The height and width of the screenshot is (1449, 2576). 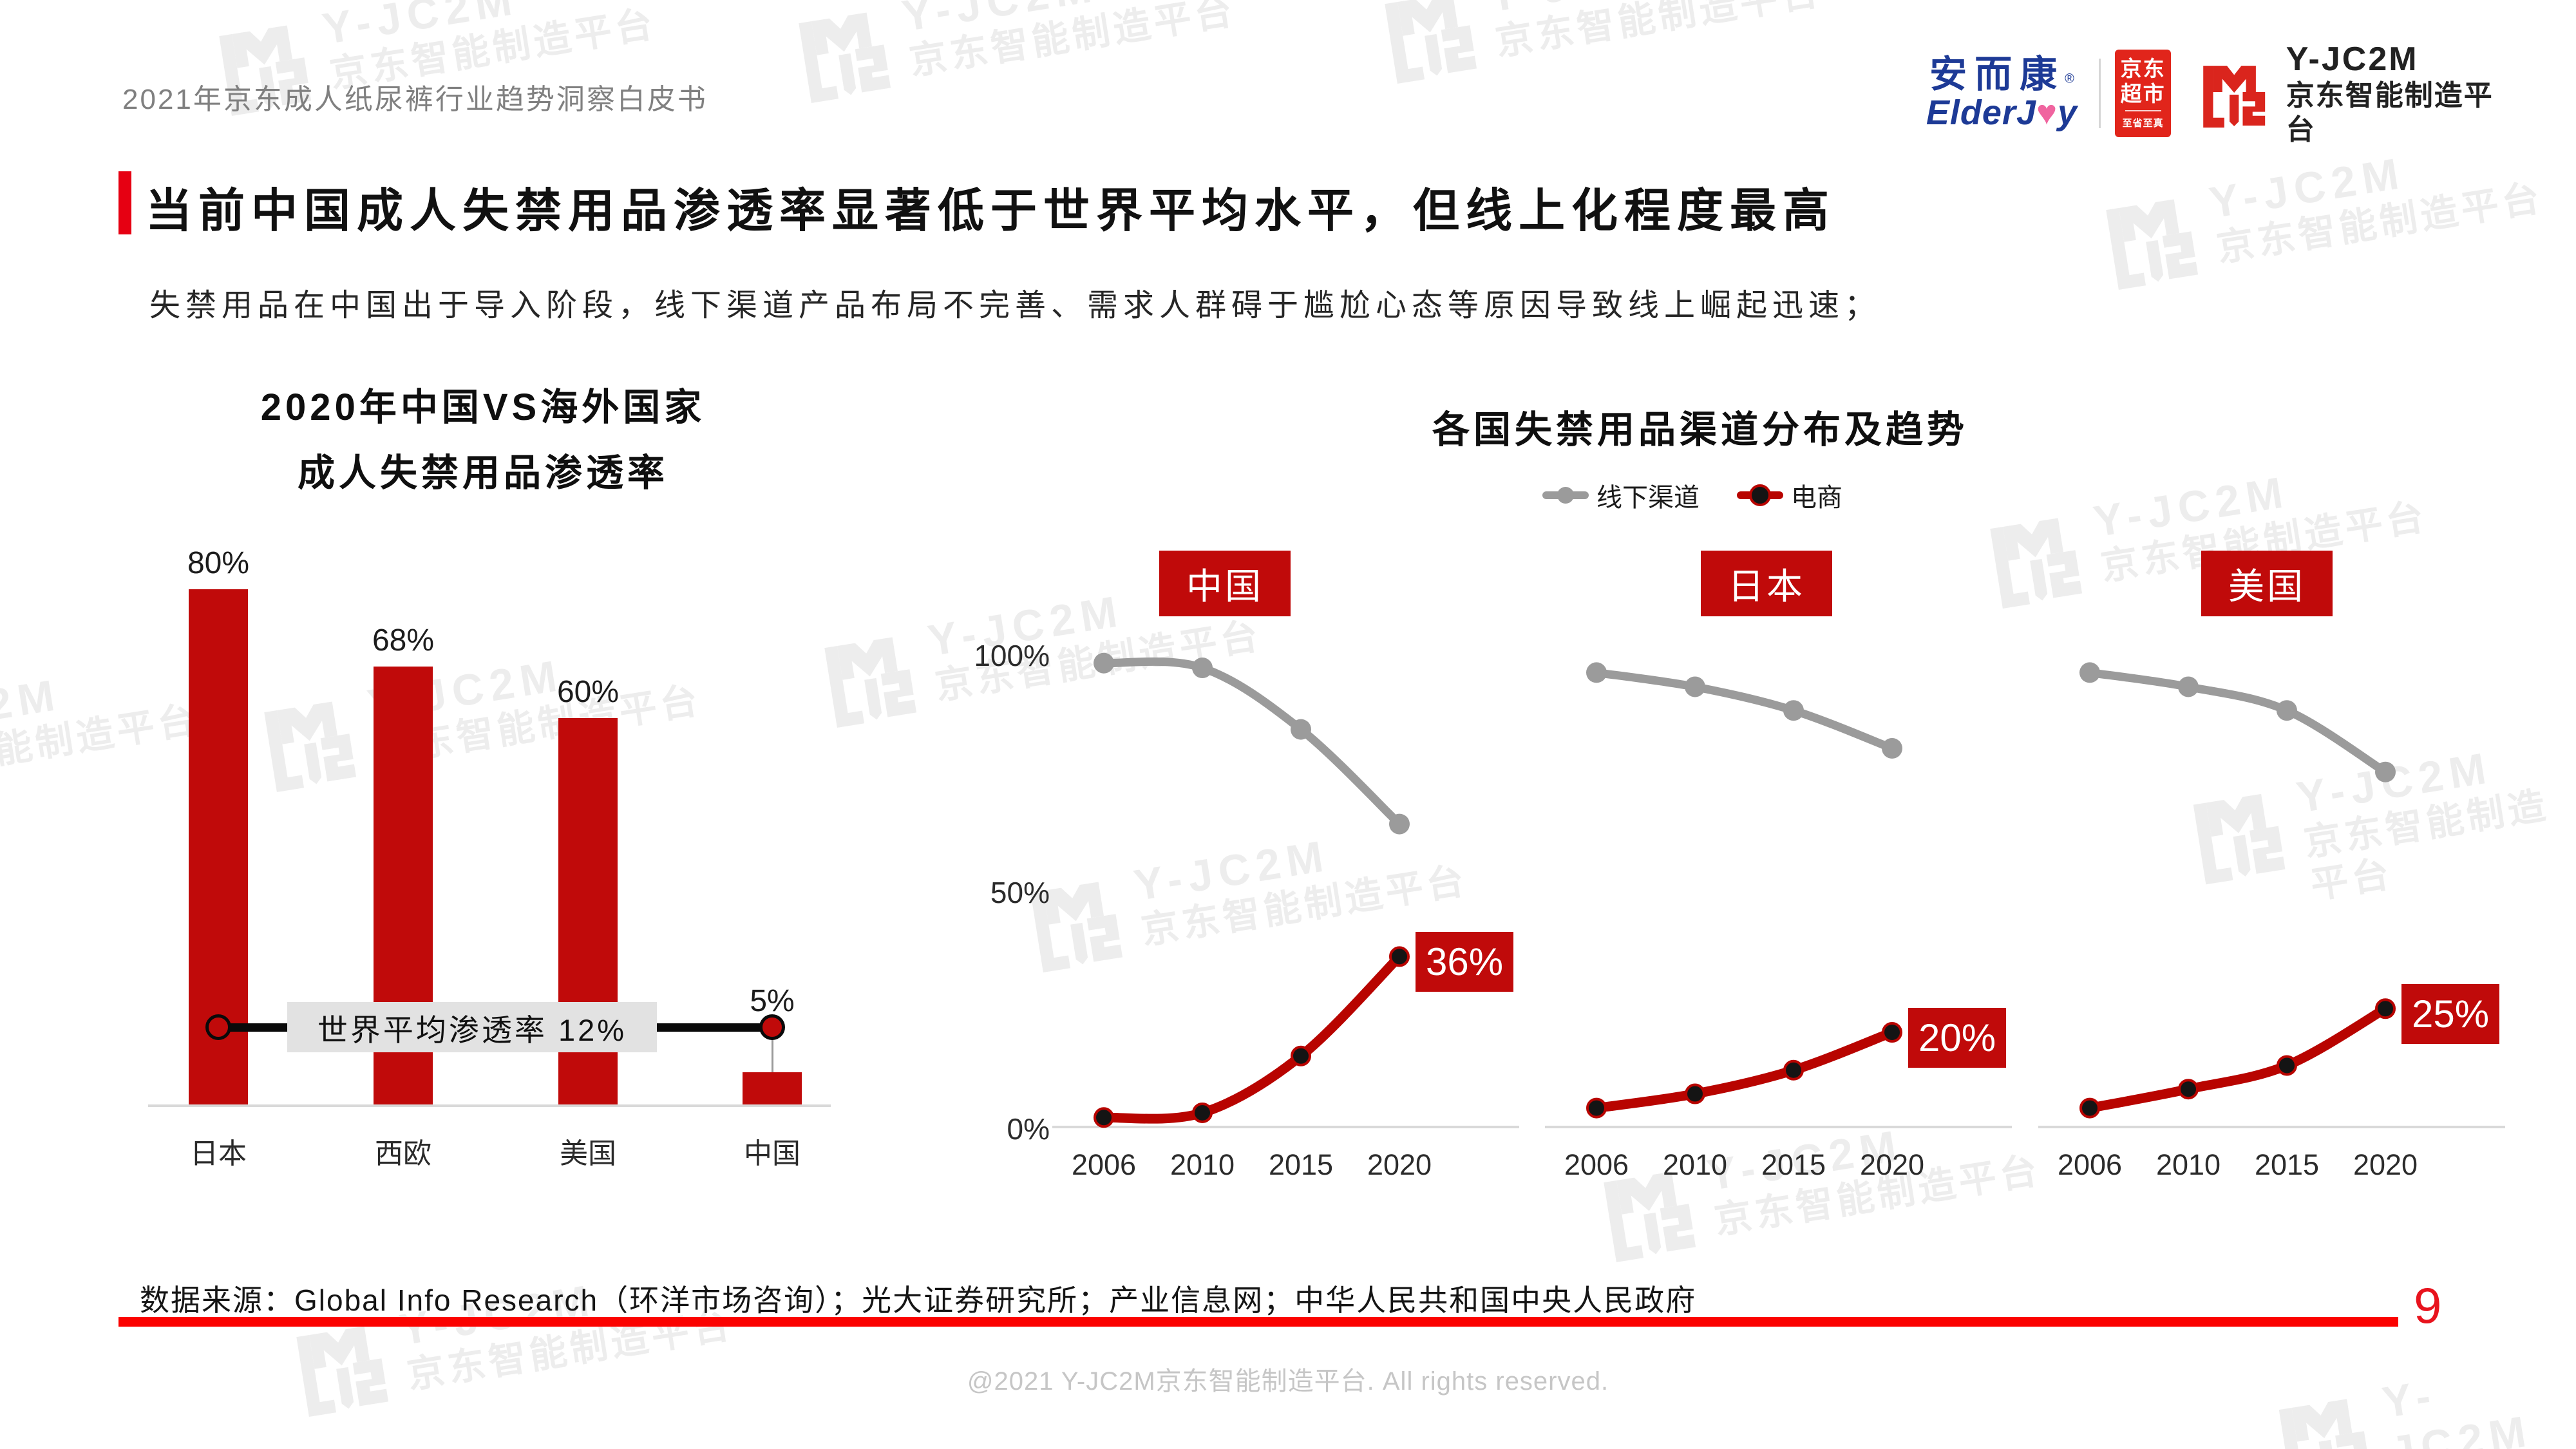 What do you see at coordinates (518, 856) in the screenshot?
I see `penetration-bar-chart: 80% 日本 68% 西欧 60% 美国 5% 中国 世界平均渗透率 12%` at bounding box center [518, 856].